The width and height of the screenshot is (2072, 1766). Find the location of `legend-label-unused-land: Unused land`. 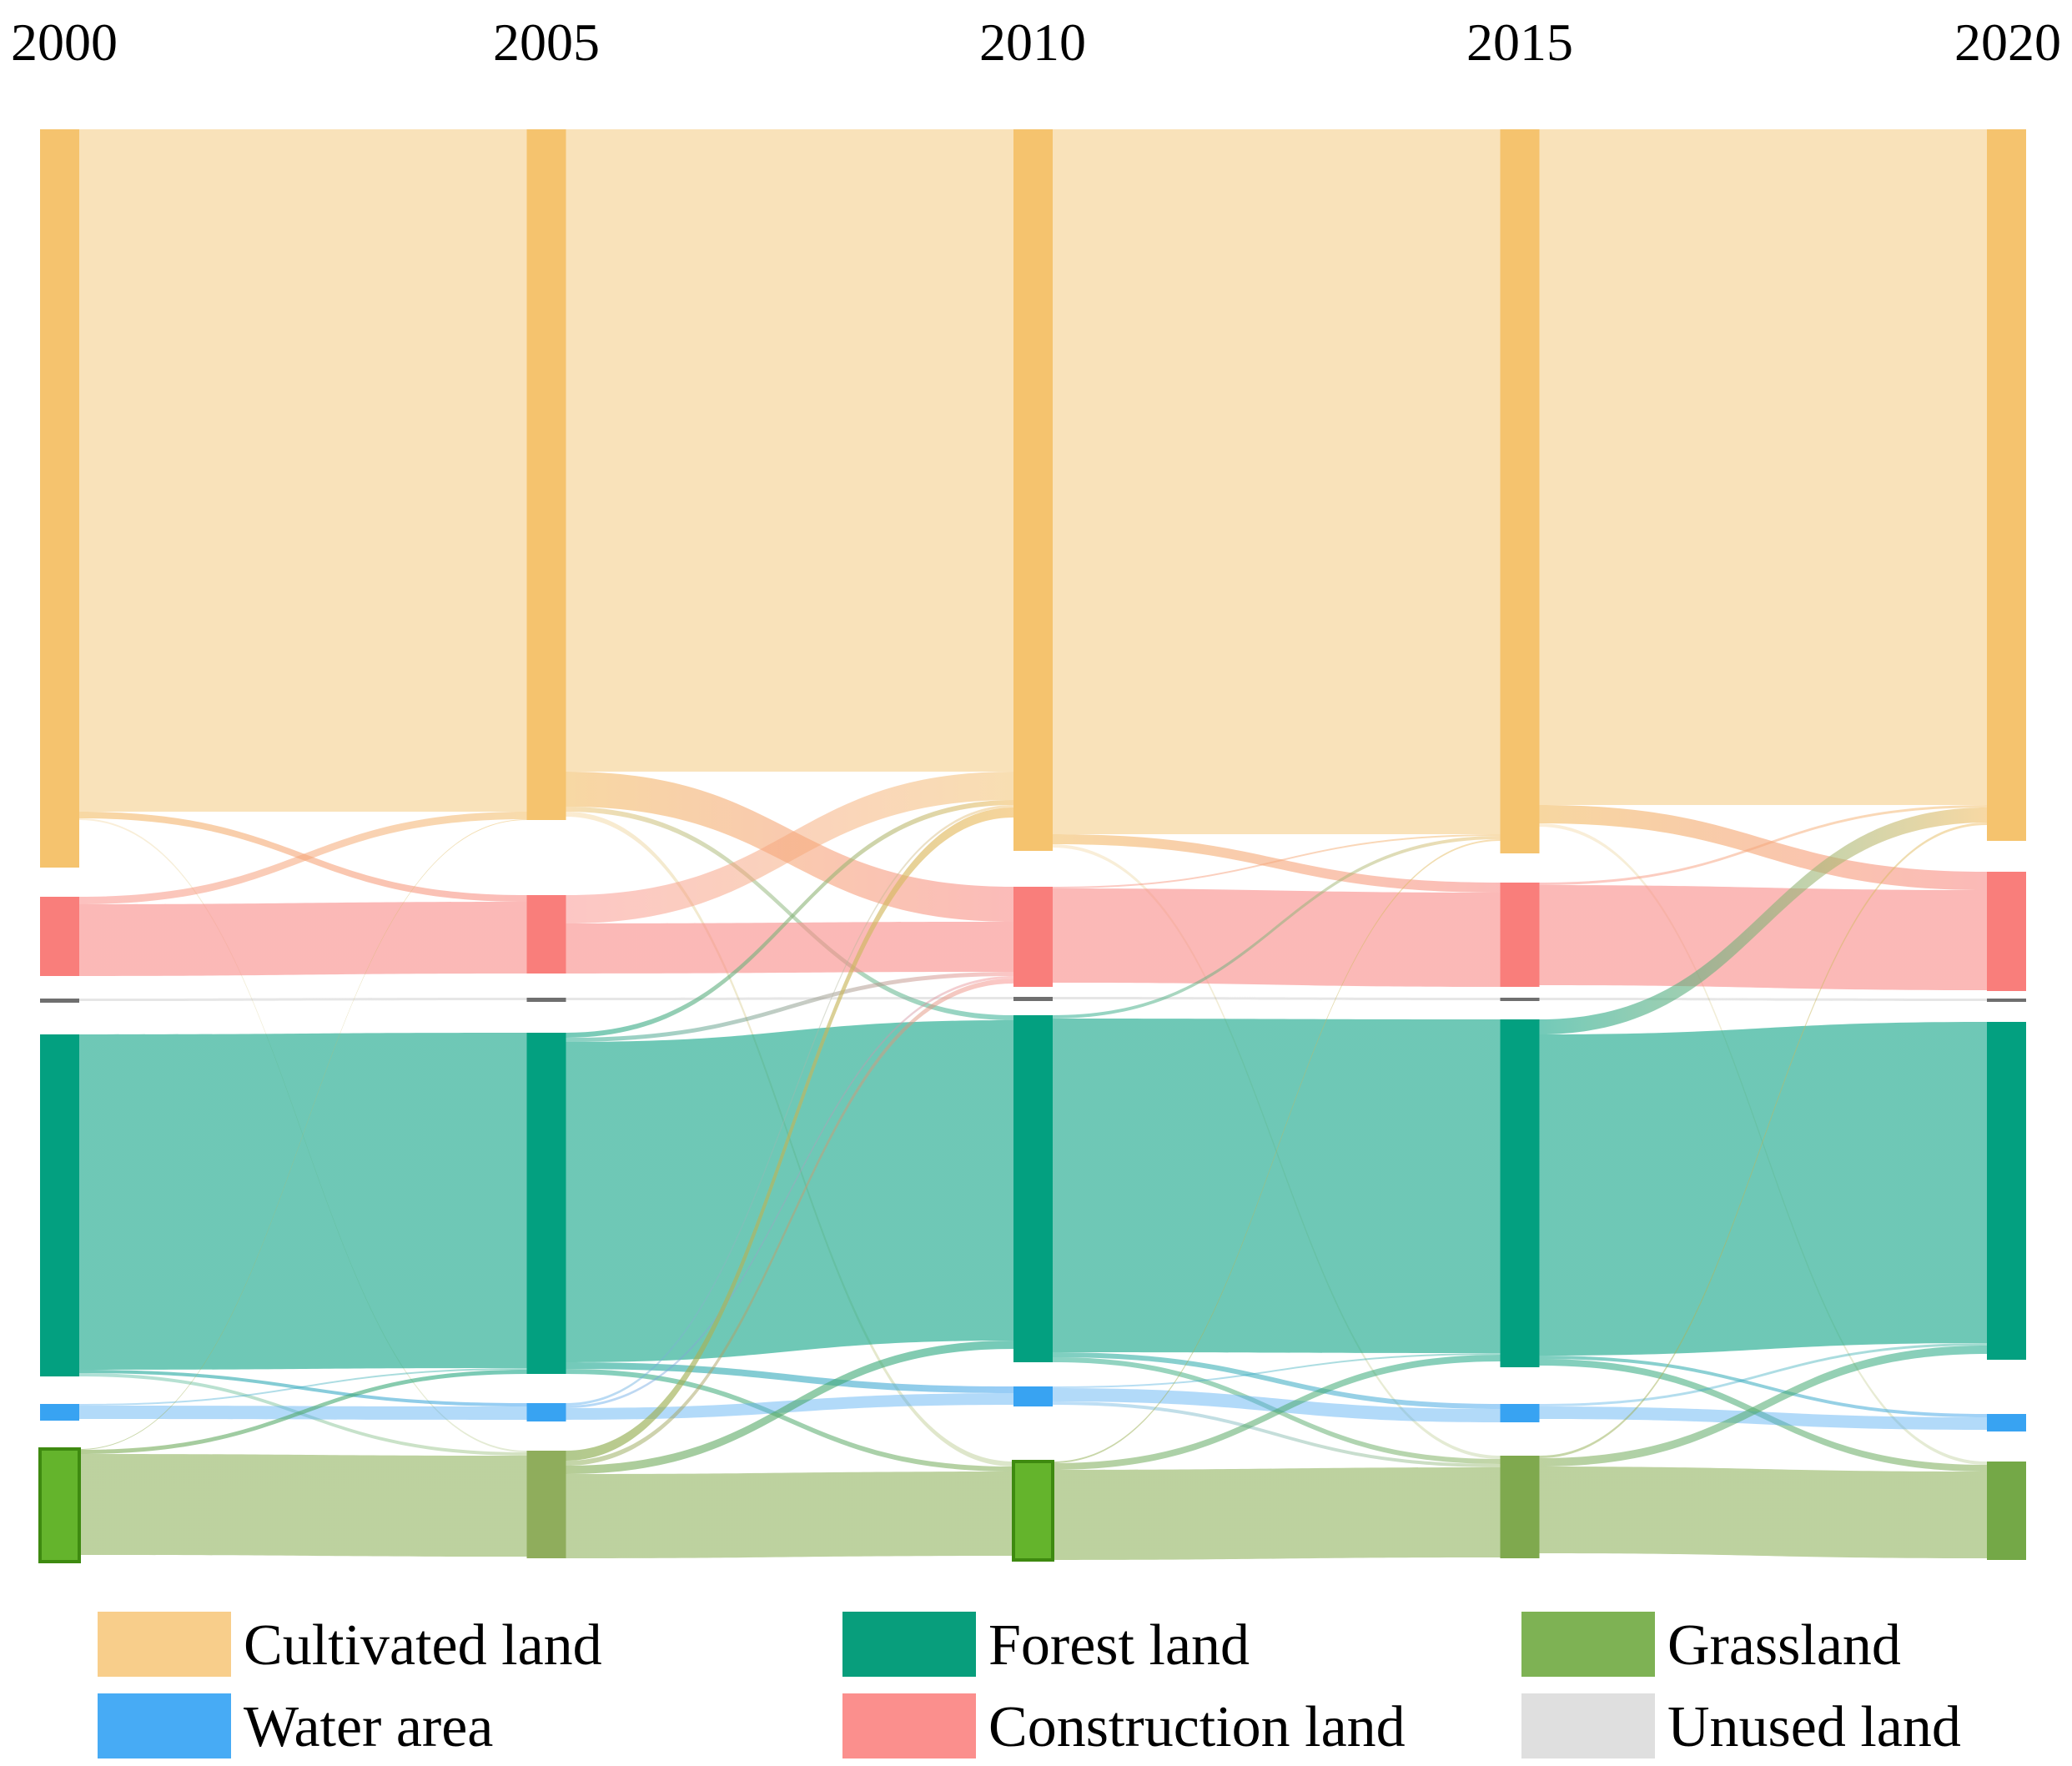

legend-label-unused-land: Unused land is located at coordinates (1814, 1727).